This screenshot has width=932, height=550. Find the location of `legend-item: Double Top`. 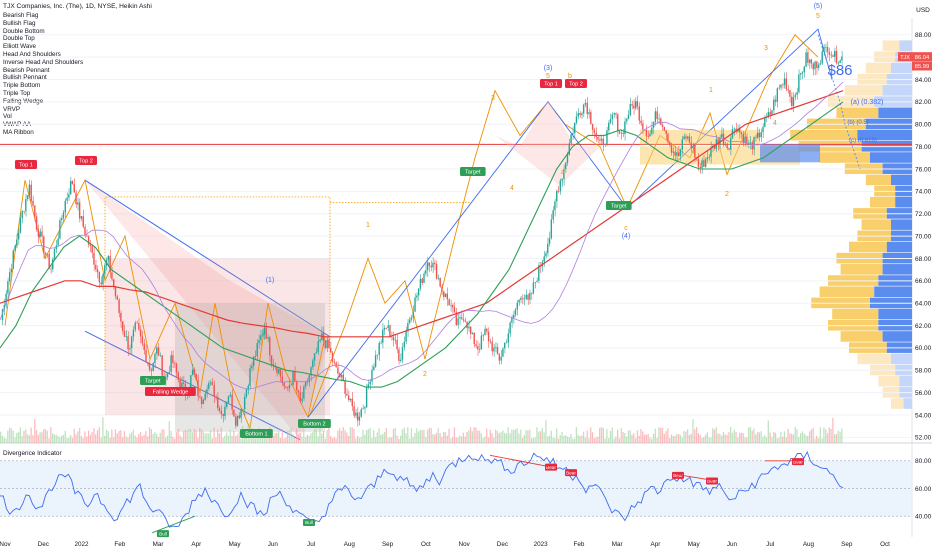

legend-item: Double Top is located at coordinates (19, 39).